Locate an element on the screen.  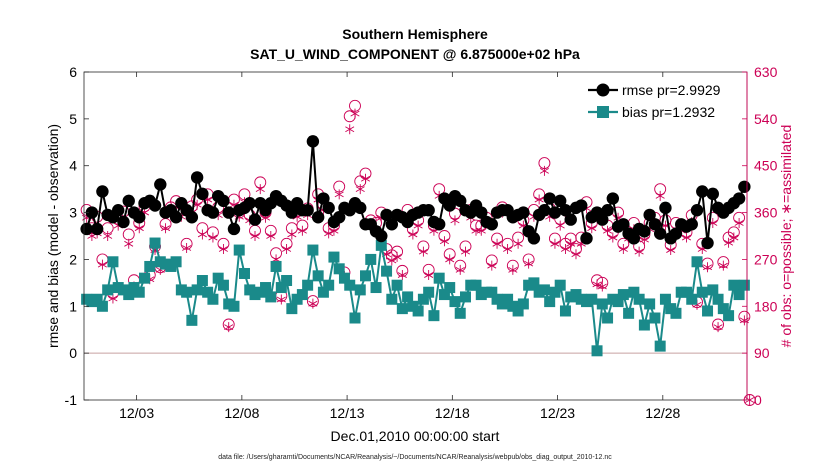
y2-tick-label: 360 is located at coordinates (766, 213).